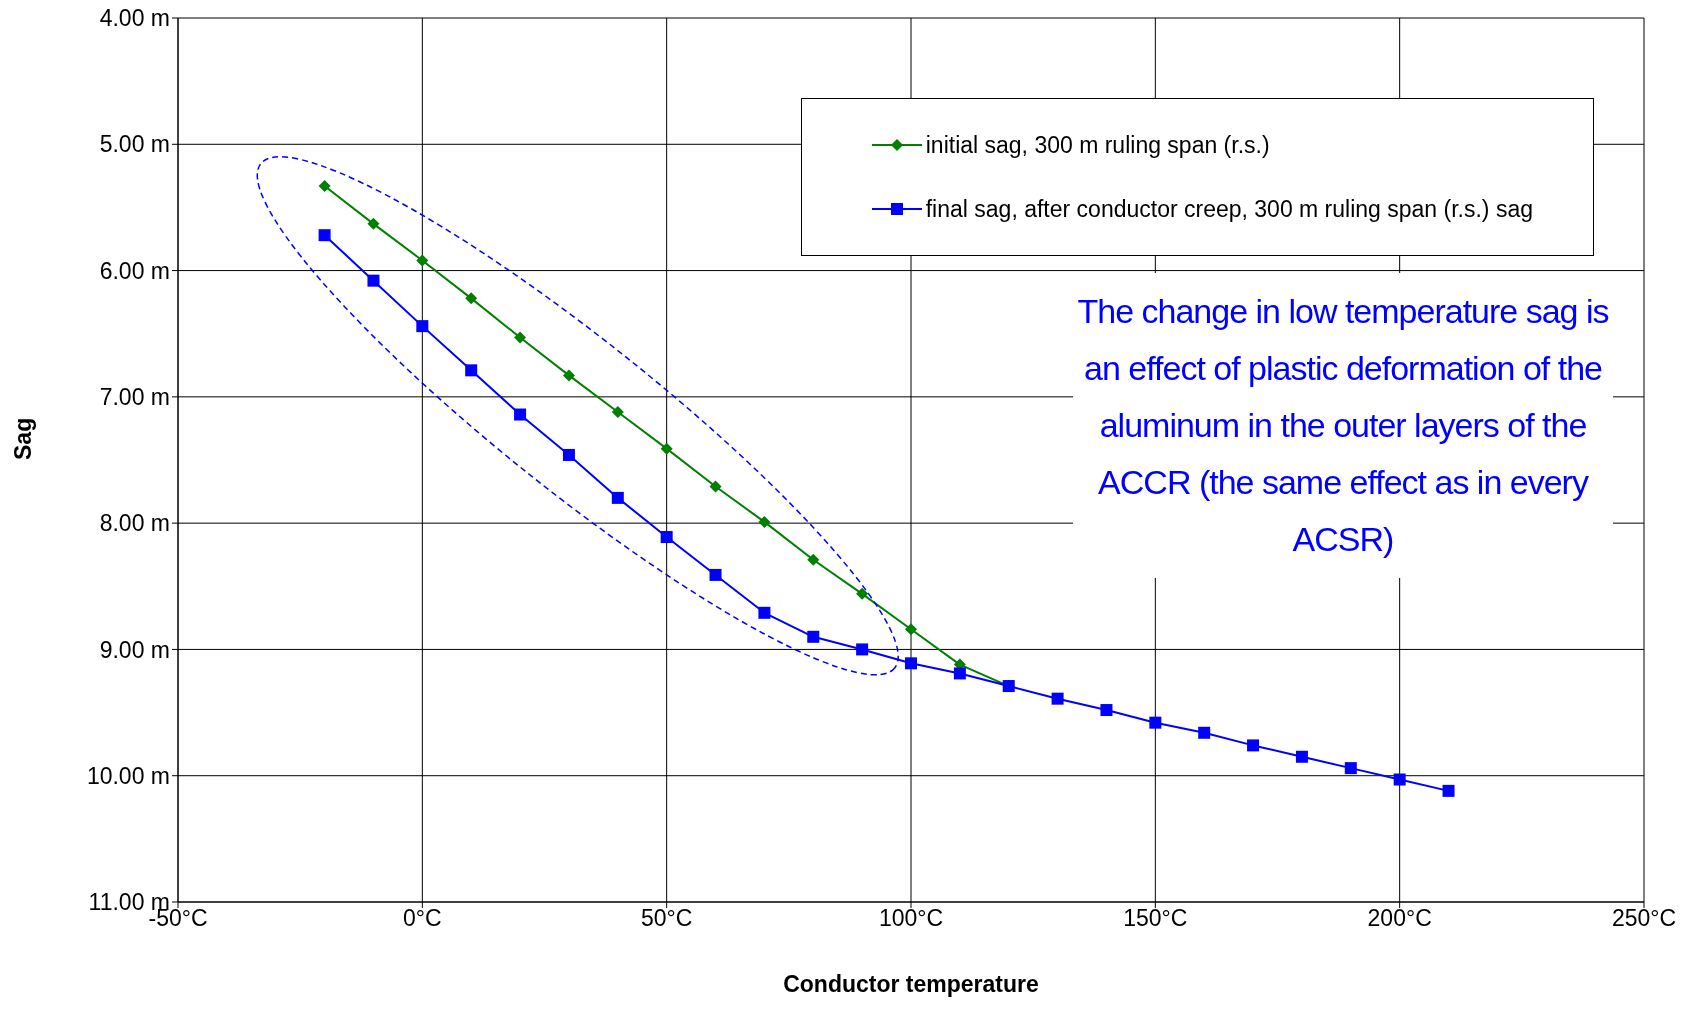 Image resolution: width=1702 pixels, height=1010 pixels. Describe the element at coordinates (134, 397) in the screenshot. I see `y-tick-label: 7.00 m` at that location.